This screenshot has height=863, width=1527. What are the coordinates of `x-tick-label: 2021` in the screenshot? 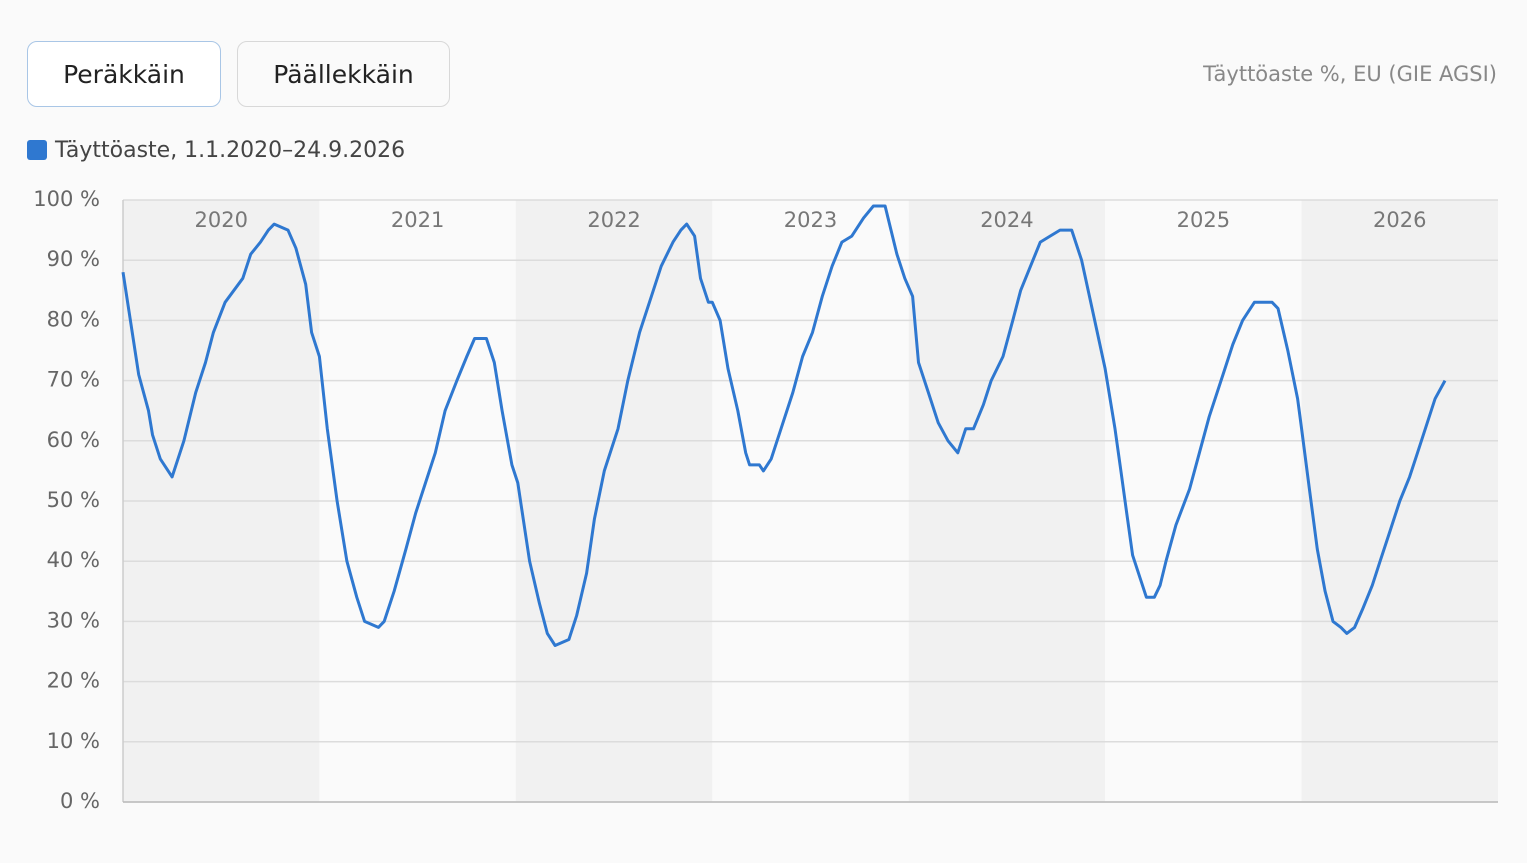 It's located at (417, 220).